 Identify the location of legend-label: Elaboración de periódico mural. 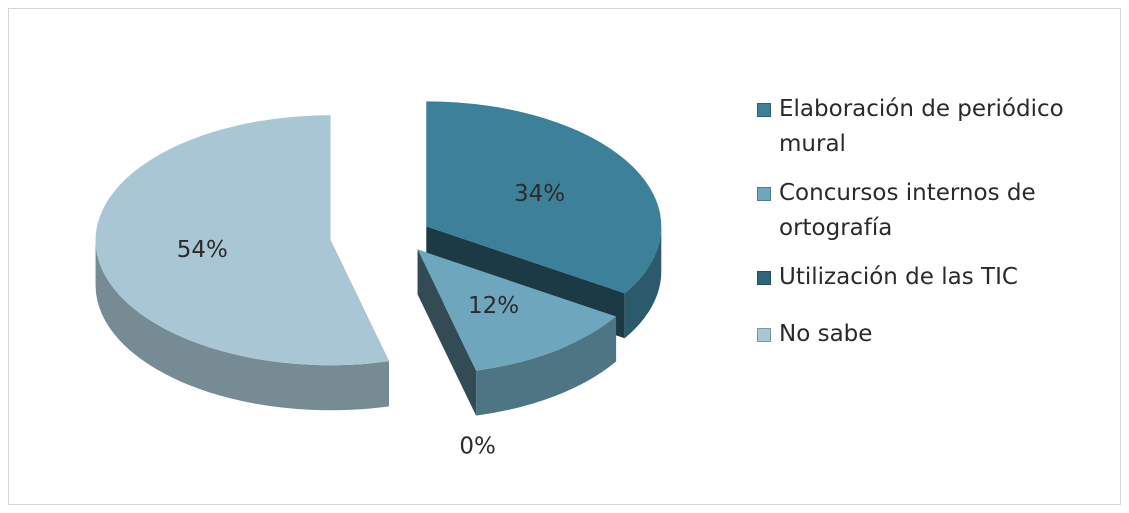
(921, 126).